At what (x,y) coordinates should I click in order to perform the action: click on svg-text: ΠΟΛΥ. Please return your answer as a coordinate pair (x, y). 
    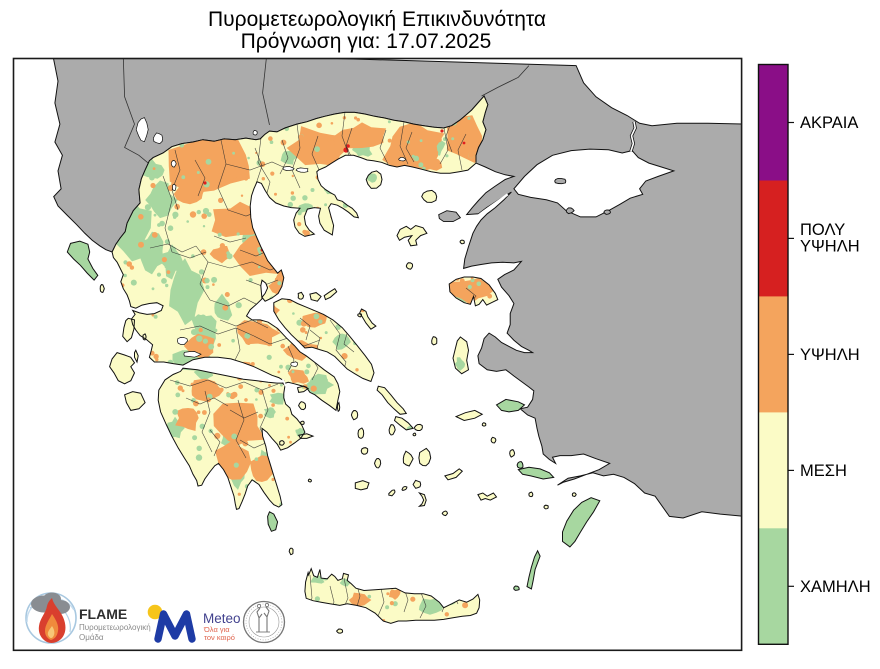
    Looking at the image, I should click on (822, 230).